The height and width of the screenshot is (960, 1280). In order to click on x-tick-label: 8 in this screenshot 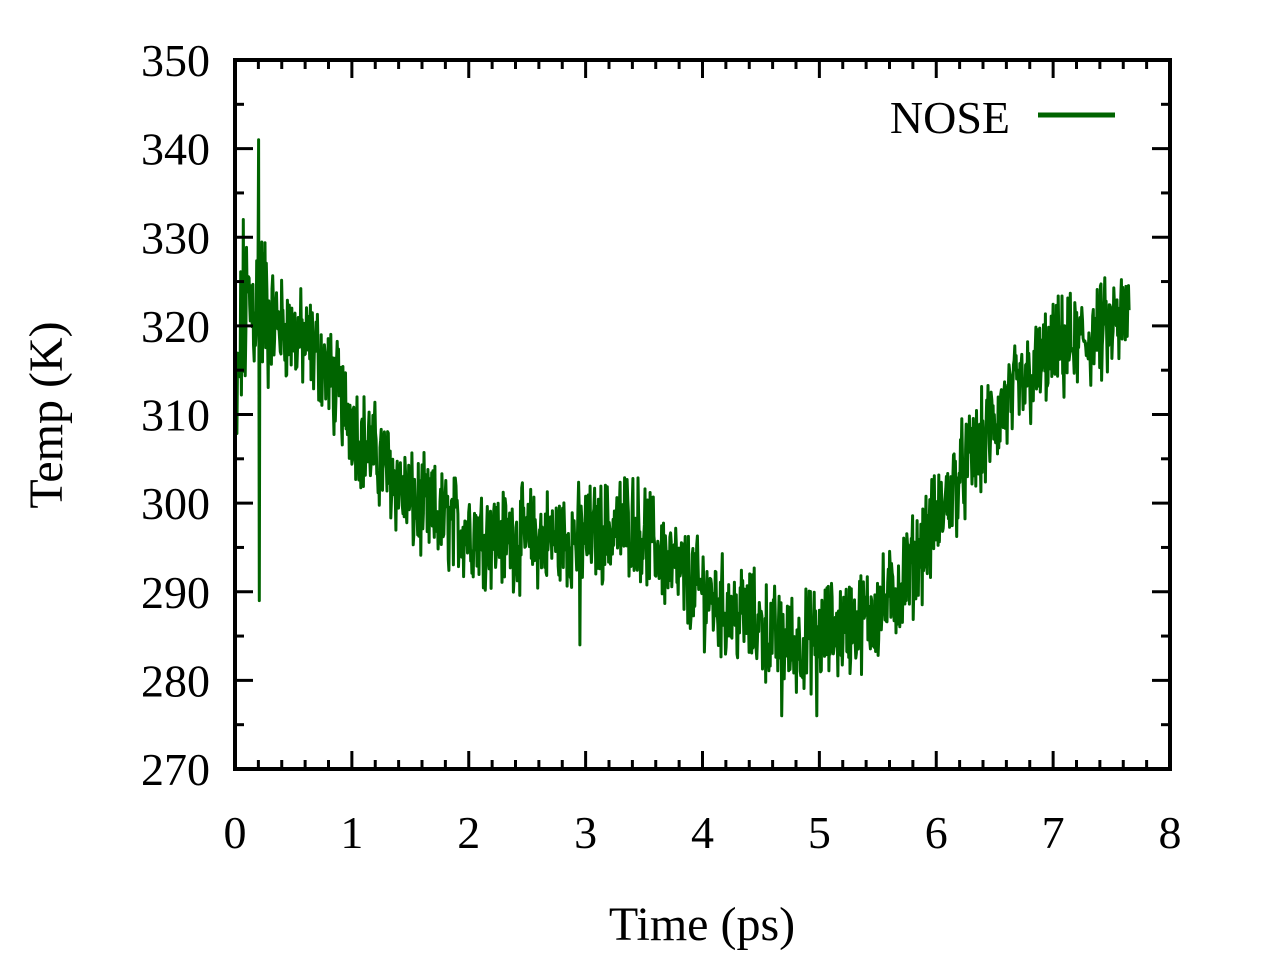, I will do `click(1170, 832)`.